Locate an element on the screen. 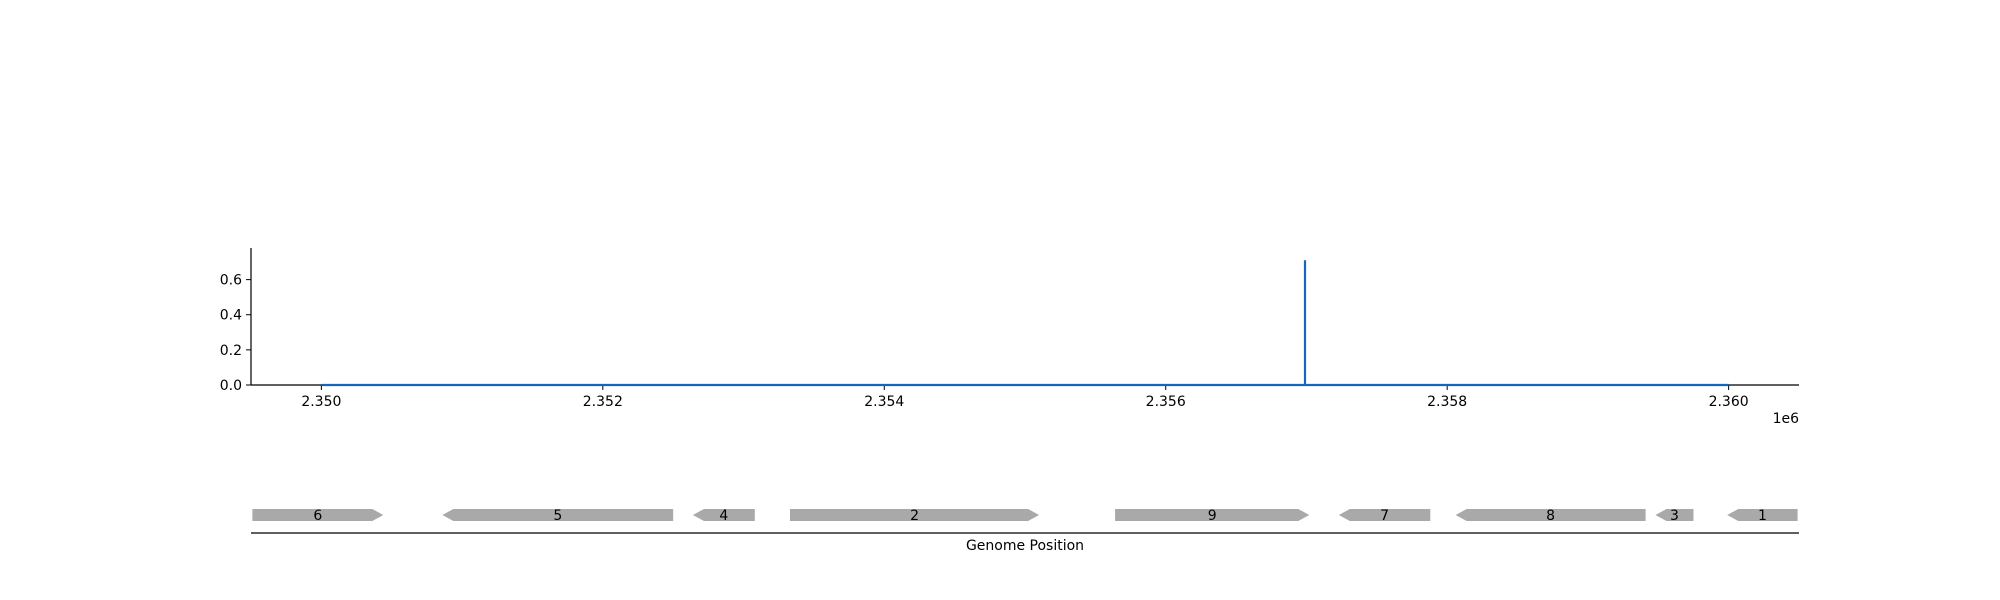 The height and width of the screenshot is (600, 2000). y-tick-label: 0.6 is located at coordinates (231, 281).